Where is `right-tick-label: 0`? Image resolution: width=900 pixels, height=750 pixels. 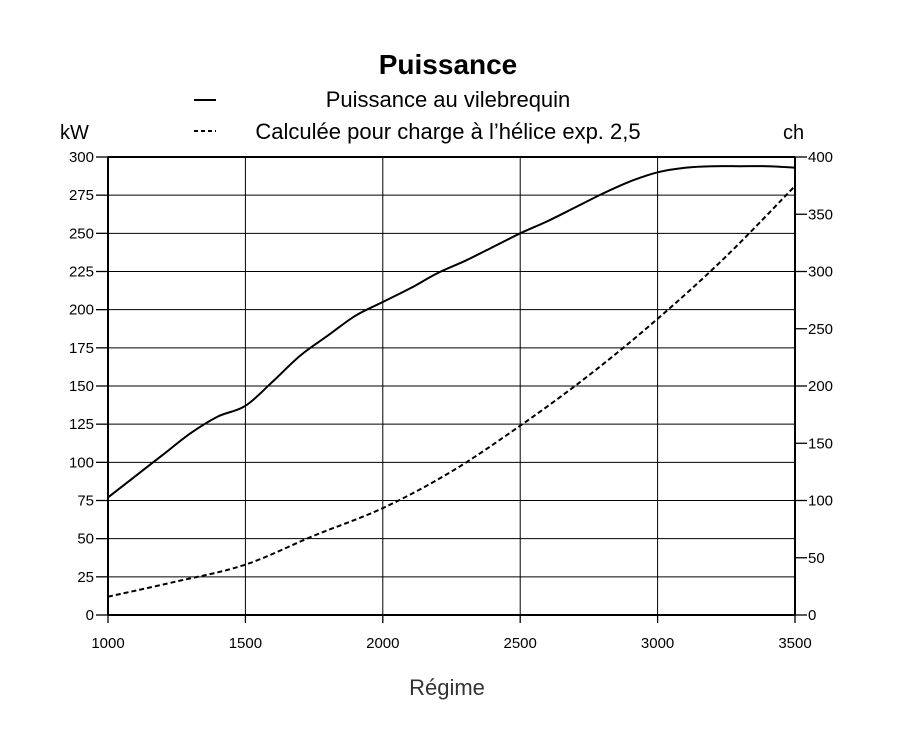 right-tick-label: 0 is located at coordinates (812, 615).